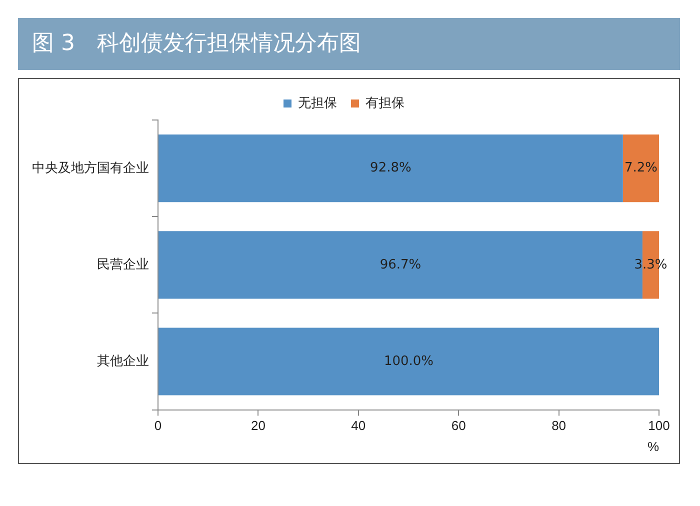 This screenshot has height=506, width=700. I want to click on chart-title: 图 3 科创债发行担保情况分布图, so click(349, 44).